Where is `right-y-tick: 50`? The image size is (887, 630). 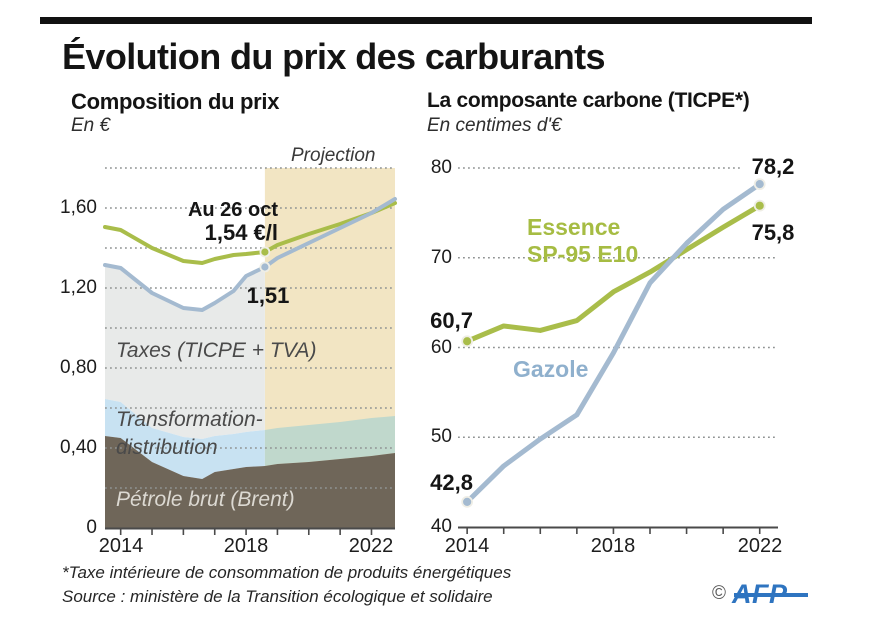
right-y-tick: 50 is located at coordinates (441, 436).